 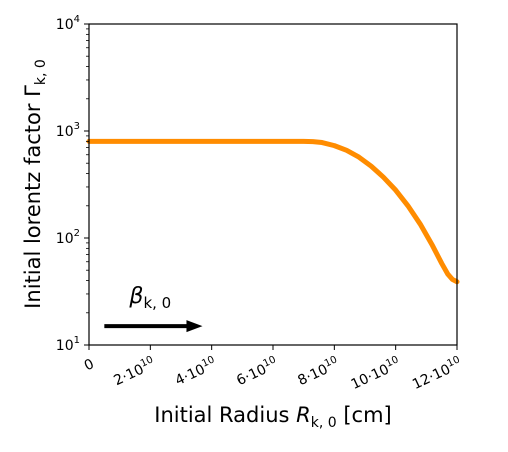 I want to click on x-tick-label: 10·1010, so click(x=375, y=373).